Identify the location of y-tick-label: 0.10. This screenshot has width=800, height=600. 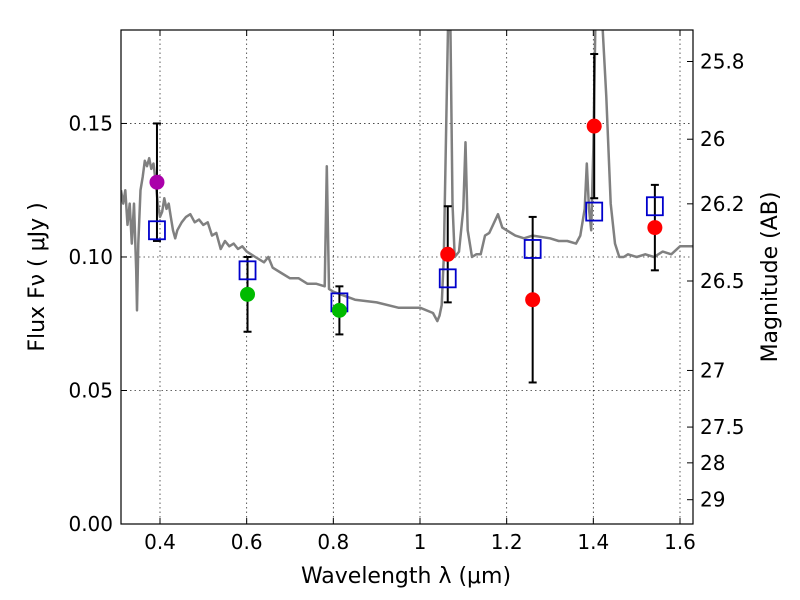
(90, 257).